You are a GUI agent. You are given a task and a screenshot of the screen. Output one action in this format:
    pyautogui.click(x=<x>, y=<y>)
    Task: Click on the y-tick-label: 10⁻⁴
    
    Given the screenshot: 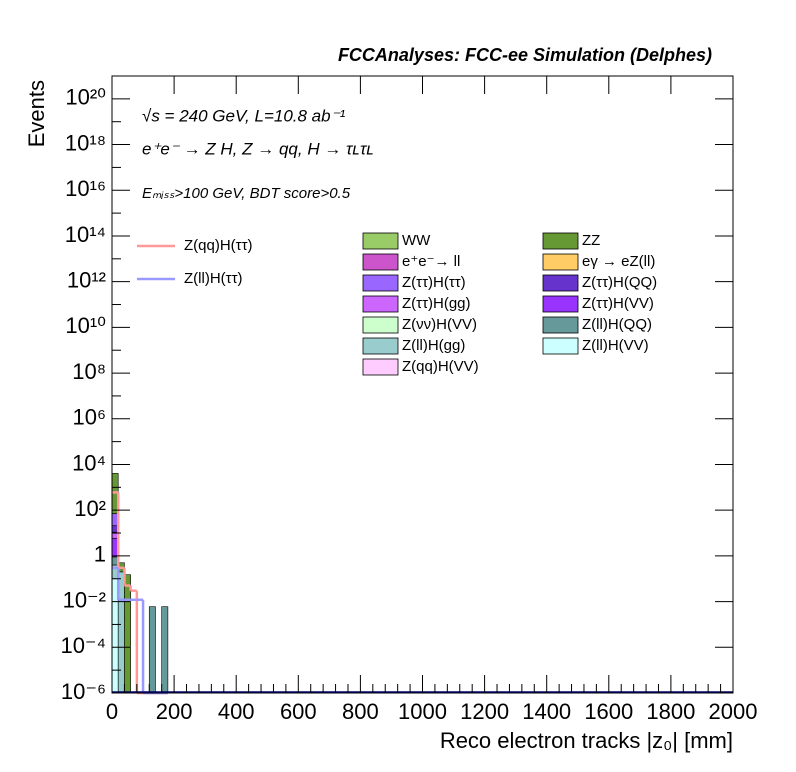 What is the action you would take?
    pyautogui.click(x=83, y=645)
    